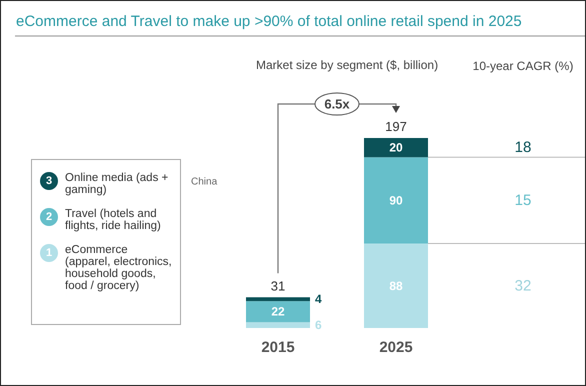 The width and height of the screenshot is (586, 386). Describe the element at coordinates (396, 347) in the screenshot. I see `x-tick-label: 2025` at that location.